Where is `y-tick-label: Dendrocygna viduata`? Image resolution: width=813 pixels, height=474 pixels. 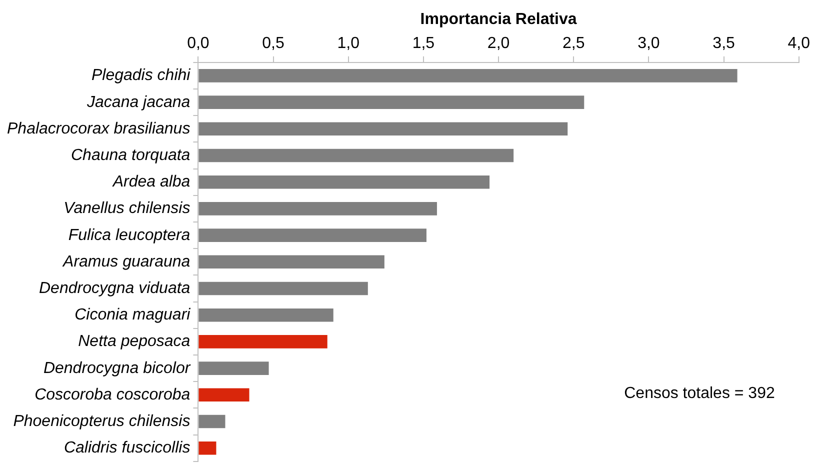 y-tick-label: Dendrocygna viduata is located at coordinates (114, 288).